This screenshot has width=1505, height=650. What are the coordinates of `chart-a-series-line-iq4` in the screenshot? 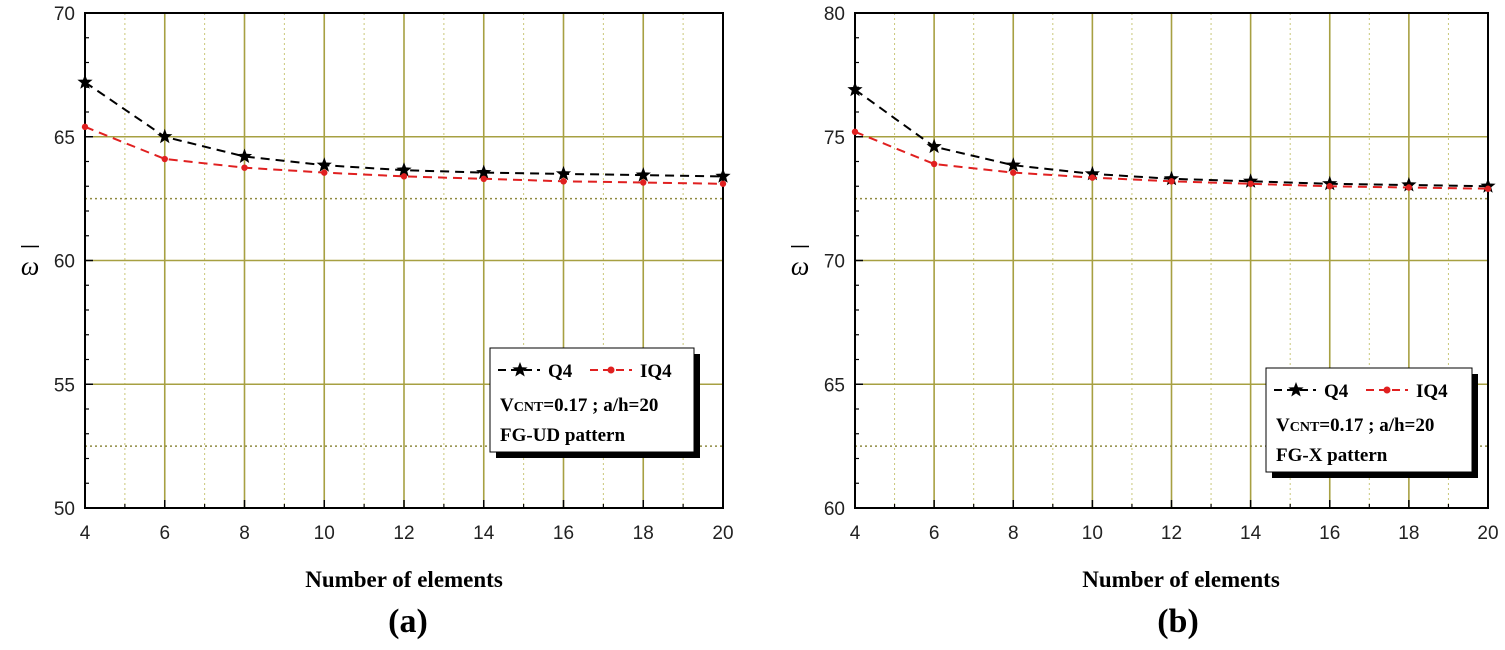 It's located at (404, 155).